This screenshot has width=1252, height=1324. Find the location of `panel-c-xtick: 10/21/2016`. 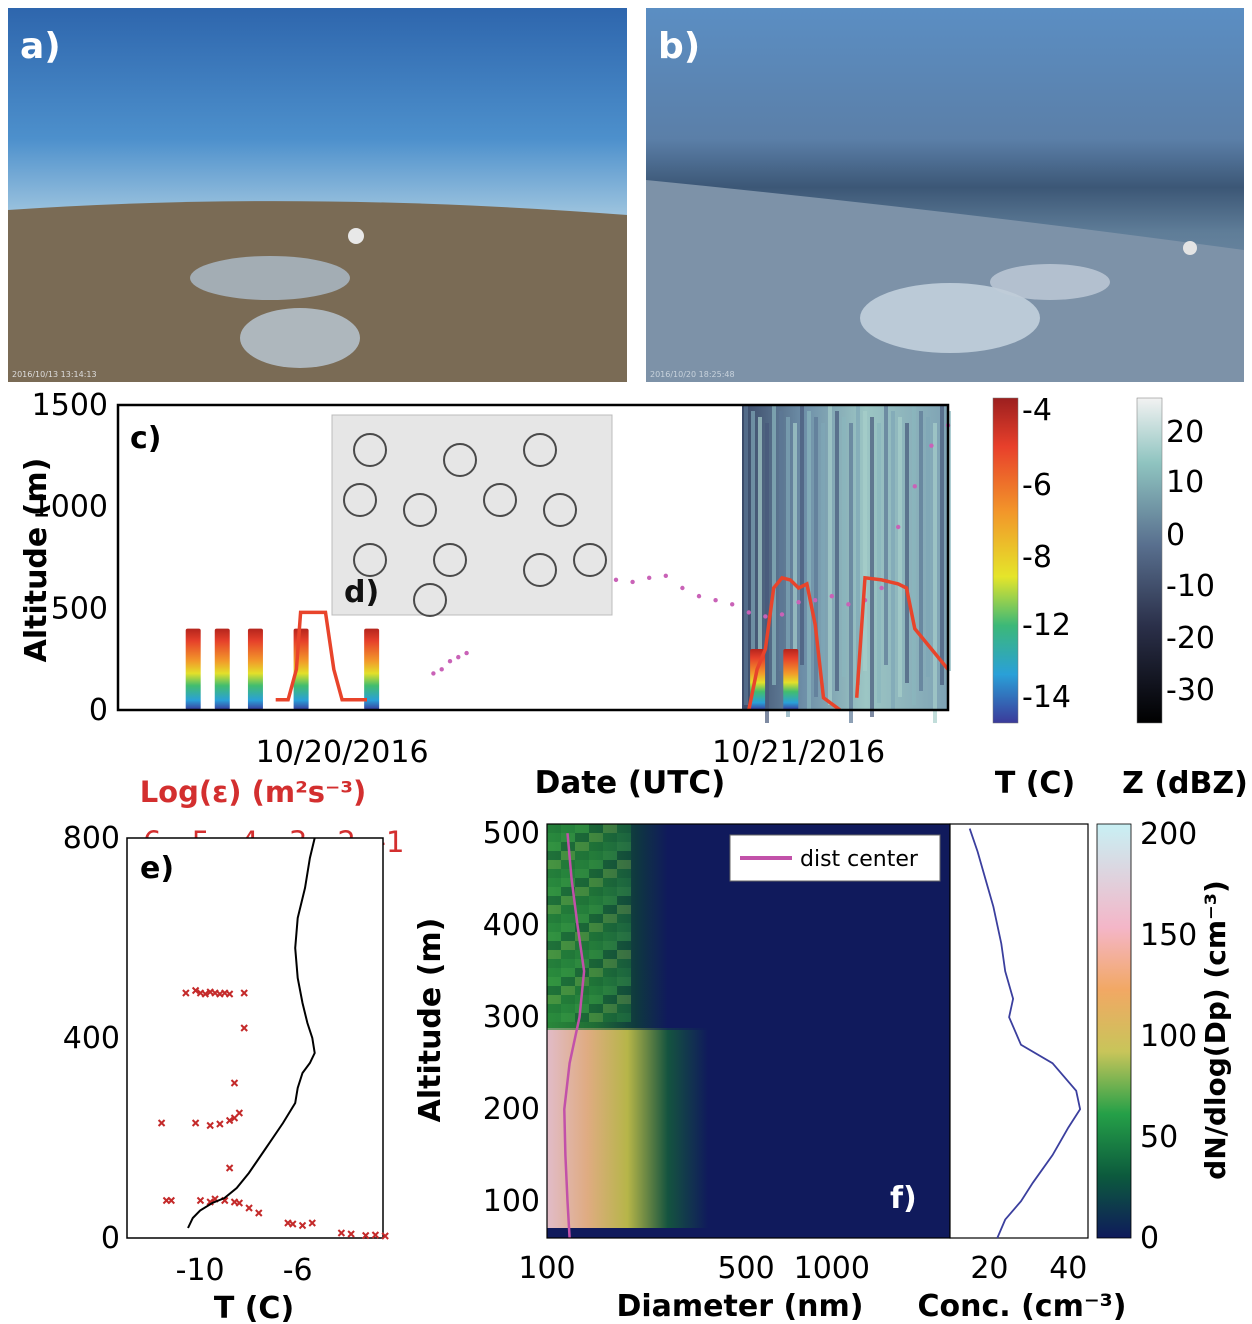

panel-c-xtick: 10/21/2016 is located at coordinates (798, 752).